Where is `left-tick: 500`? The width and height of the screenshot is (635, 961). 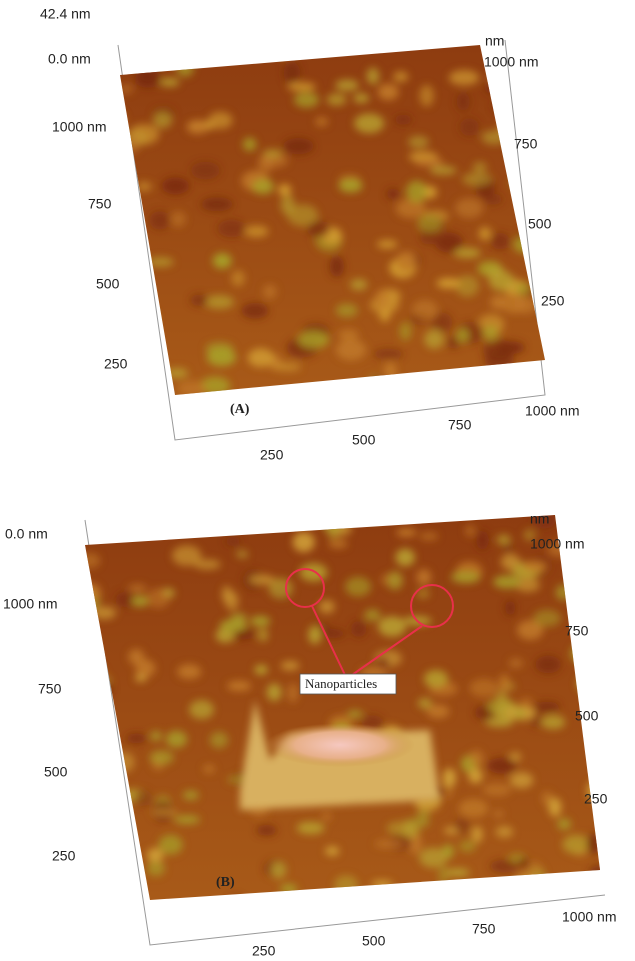
left-tick: 500 is located at coordinates (56, 772).